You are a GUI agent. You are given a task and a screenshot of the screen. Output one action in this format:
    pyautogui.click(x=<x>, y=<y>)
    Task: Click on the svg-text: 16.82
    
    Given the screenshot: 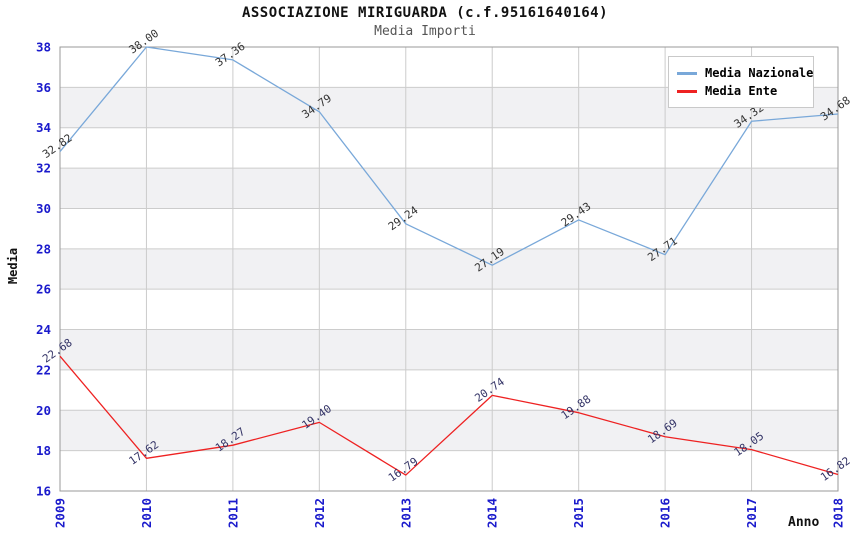 What is the action you would take?
    pyautogui.click(x=834, y=469)
    